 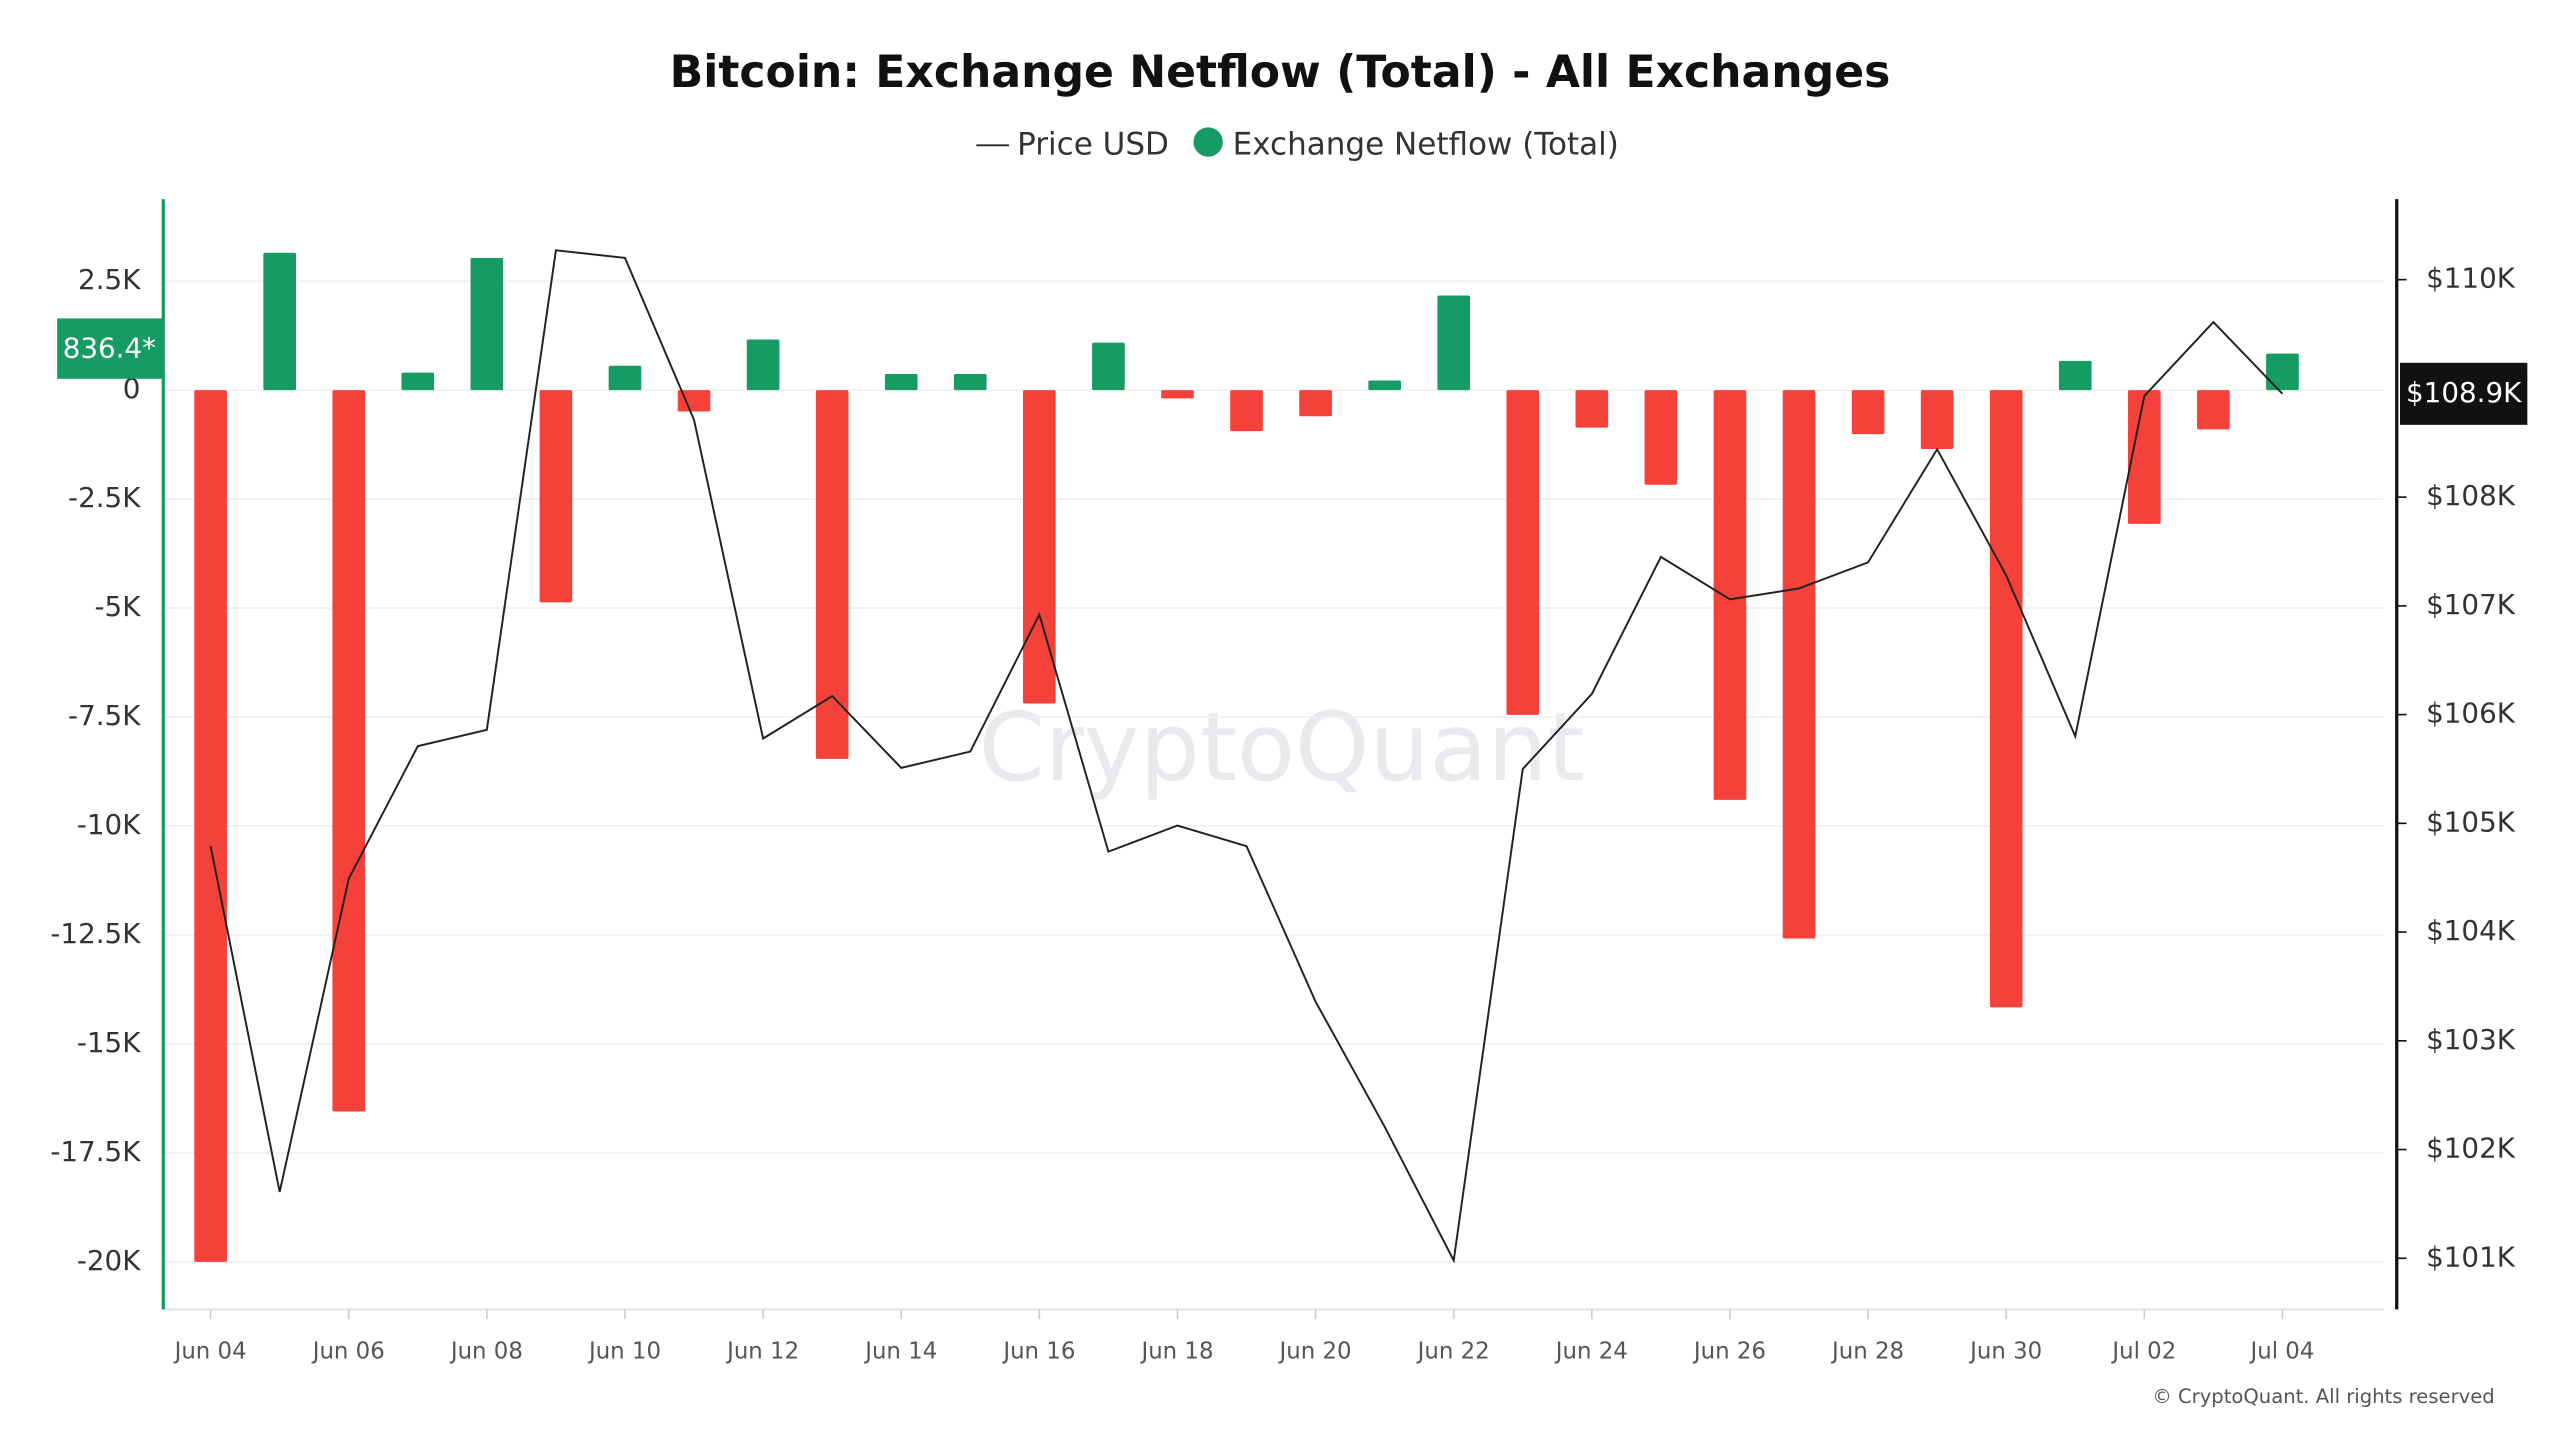 I want to click on y2-tick-label: $103K, so click(x=2471, y=1039).